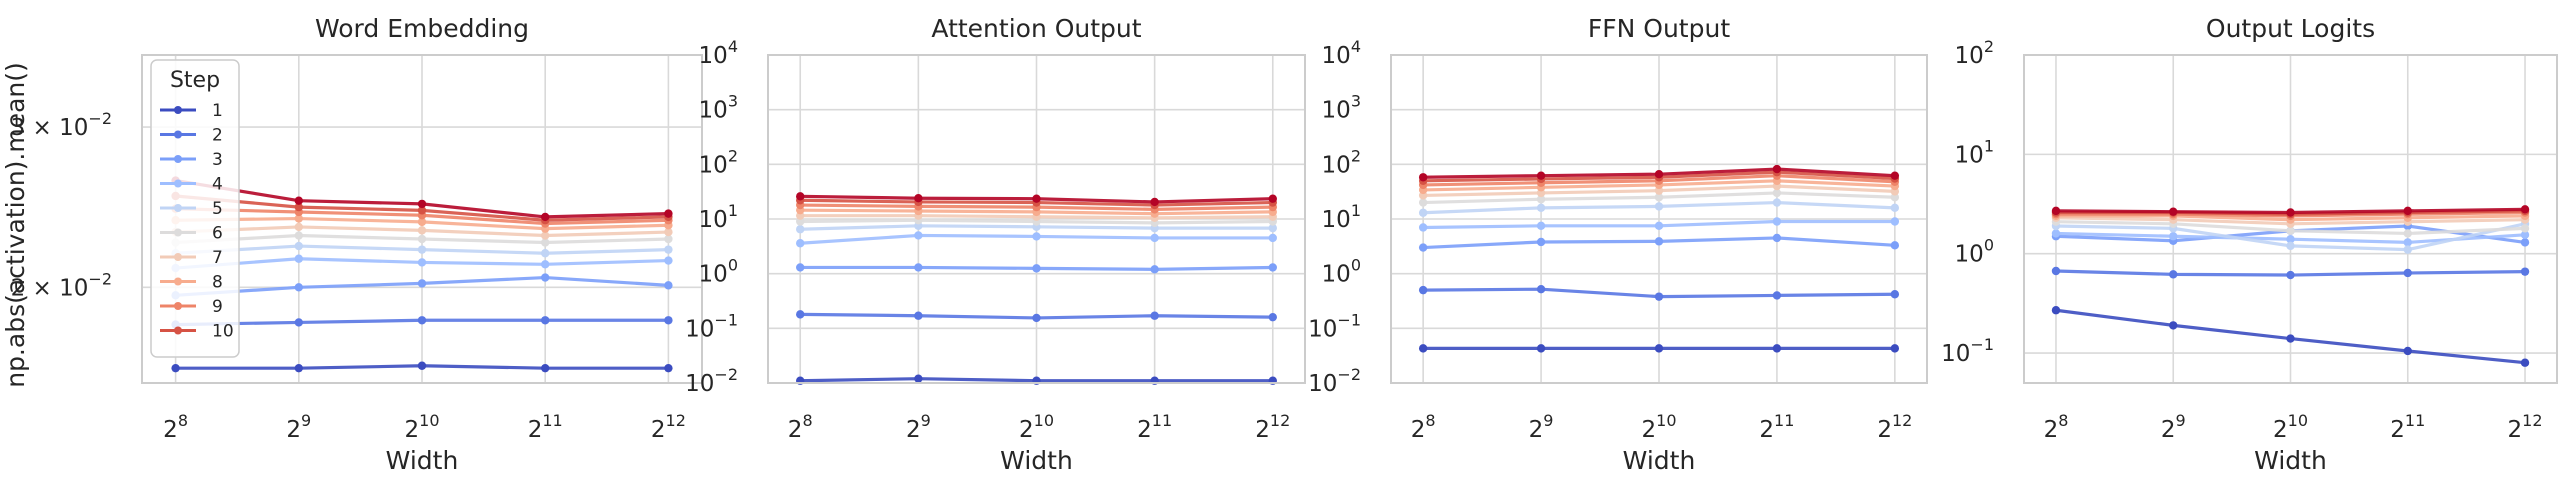 The image size is (2560, 489). Describe the element at coordinates (1784, 420) in the screenshot. I see `x-tick-label-exponent: 11` at that location.